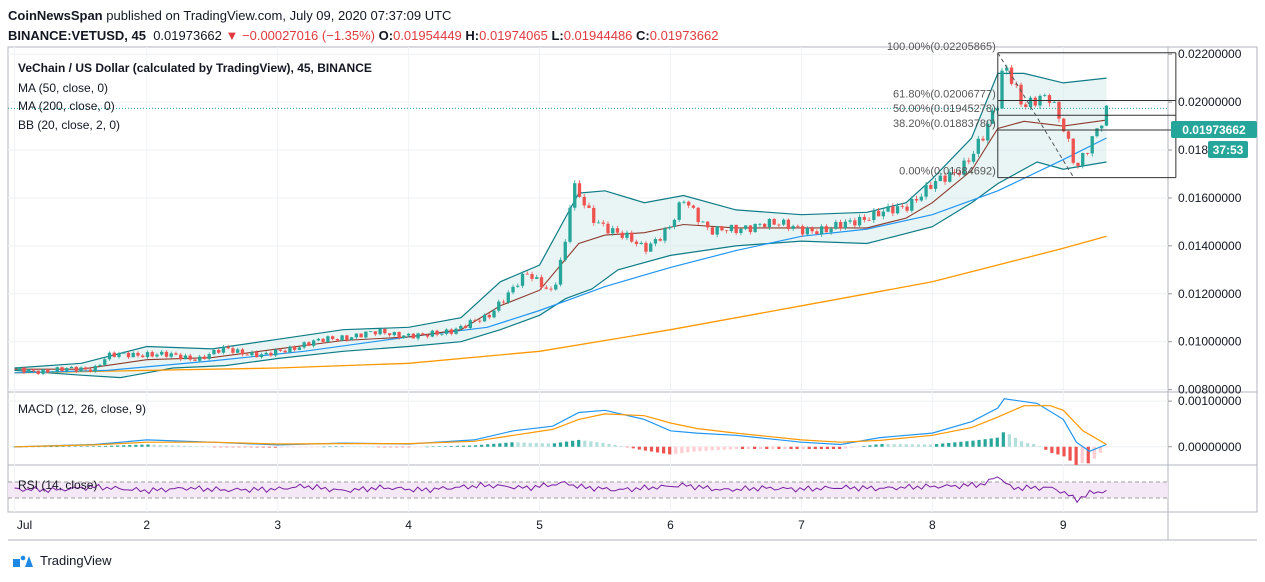 Image resolution: width=1265 pixels, height=582 pixels. I want to click on fib-level-label: 61.80%(0.02006777), so click(944, 94).